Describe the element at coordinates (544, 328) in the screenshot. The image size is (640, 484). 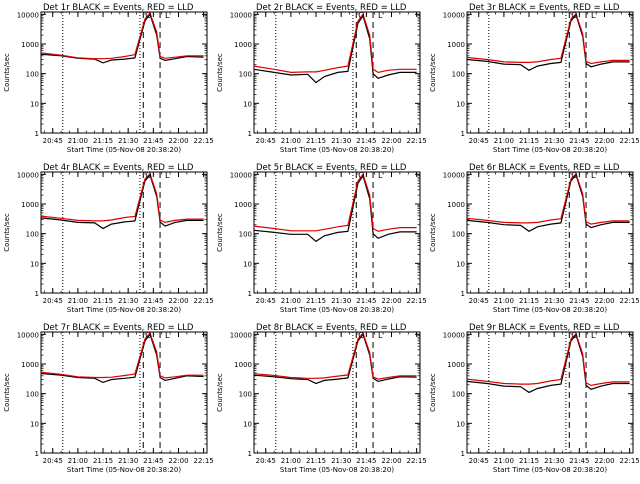
I see `chart-title: Det 9r BLACK = Events, RED = LLD` at that location.